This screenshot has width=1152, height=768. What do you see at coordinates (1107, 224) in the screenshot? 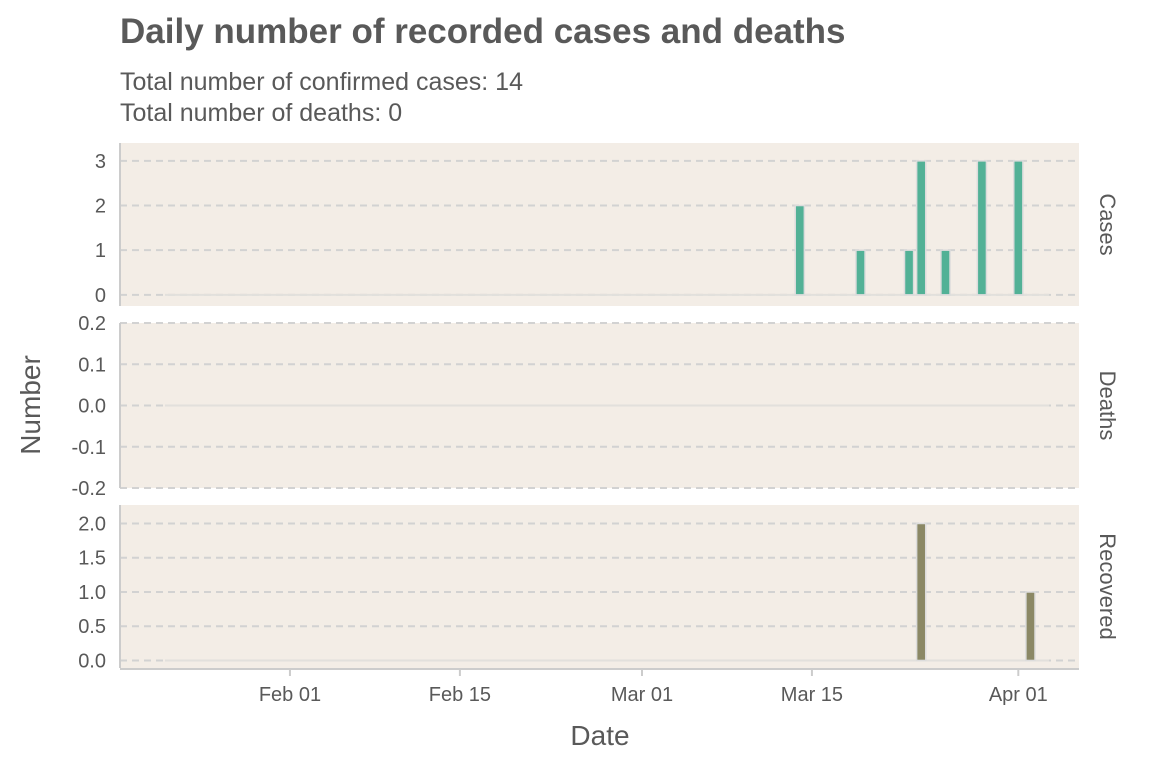
I see `facet-label-cases: Cases` at bounding box center [1107, 224].